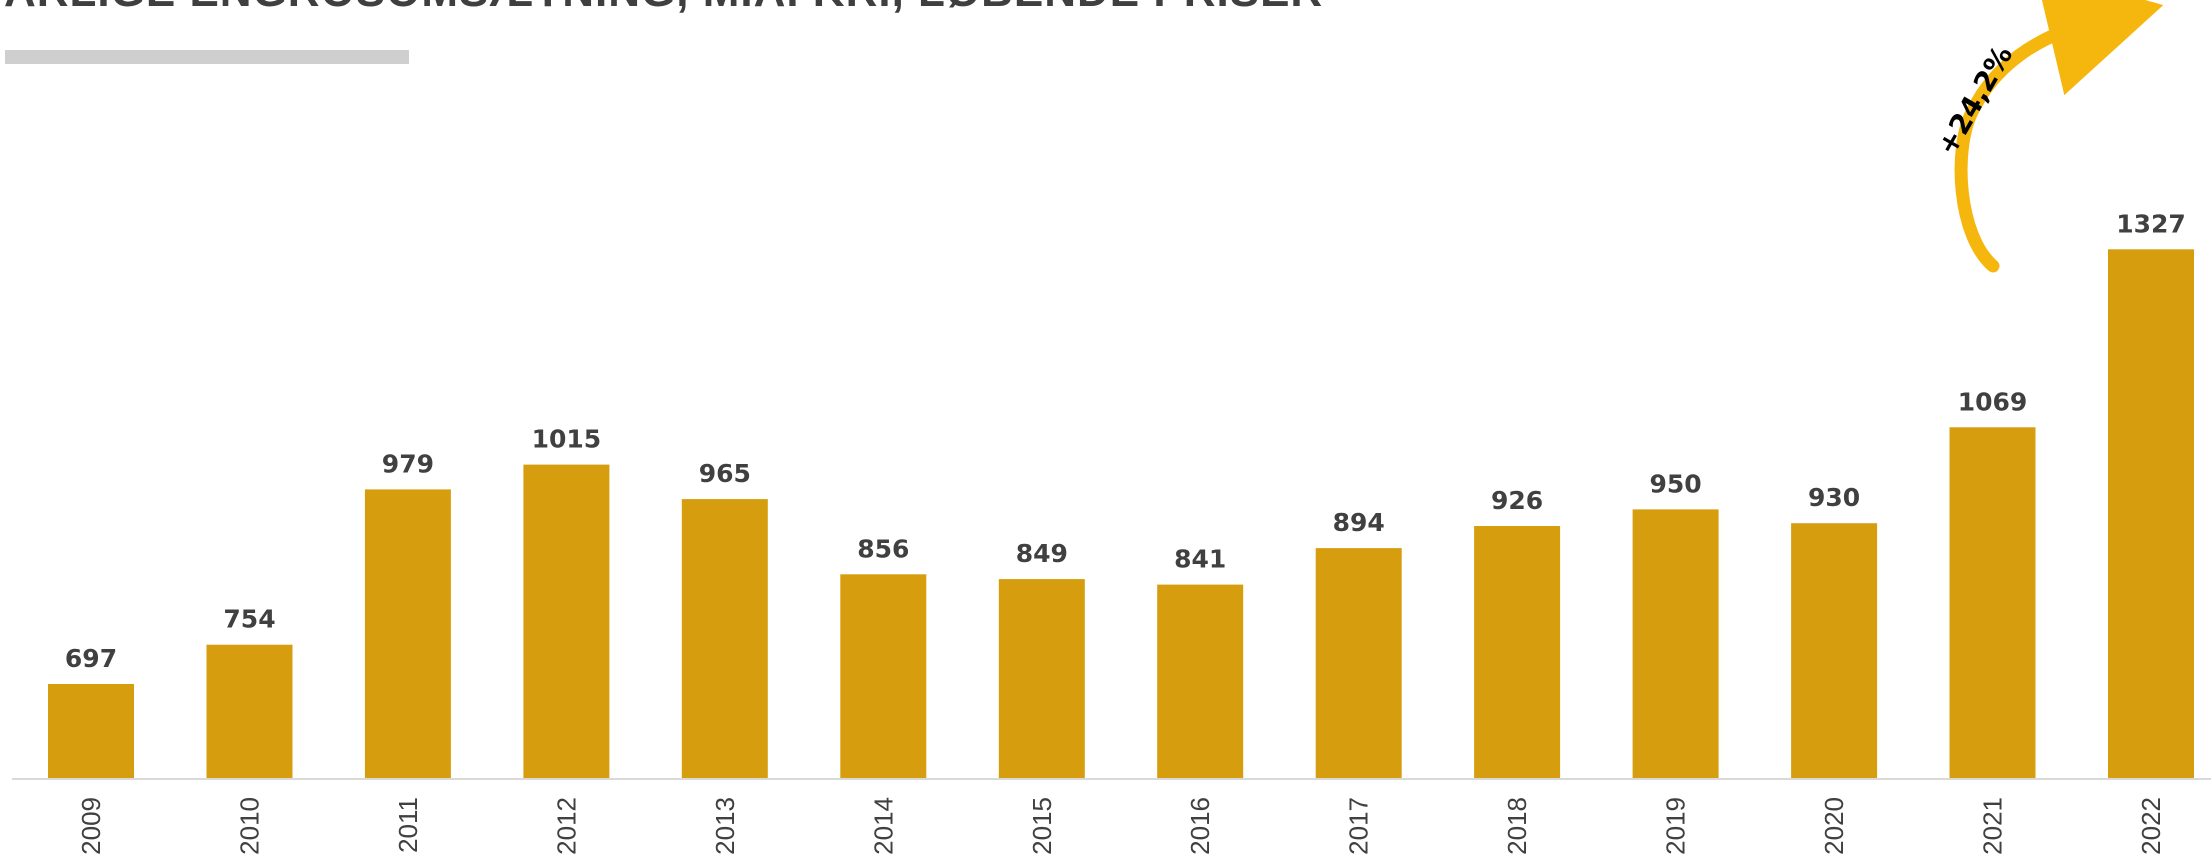 The image size is (2211, 862). I want to click on value-label-2013: 965, so click(725, 473).